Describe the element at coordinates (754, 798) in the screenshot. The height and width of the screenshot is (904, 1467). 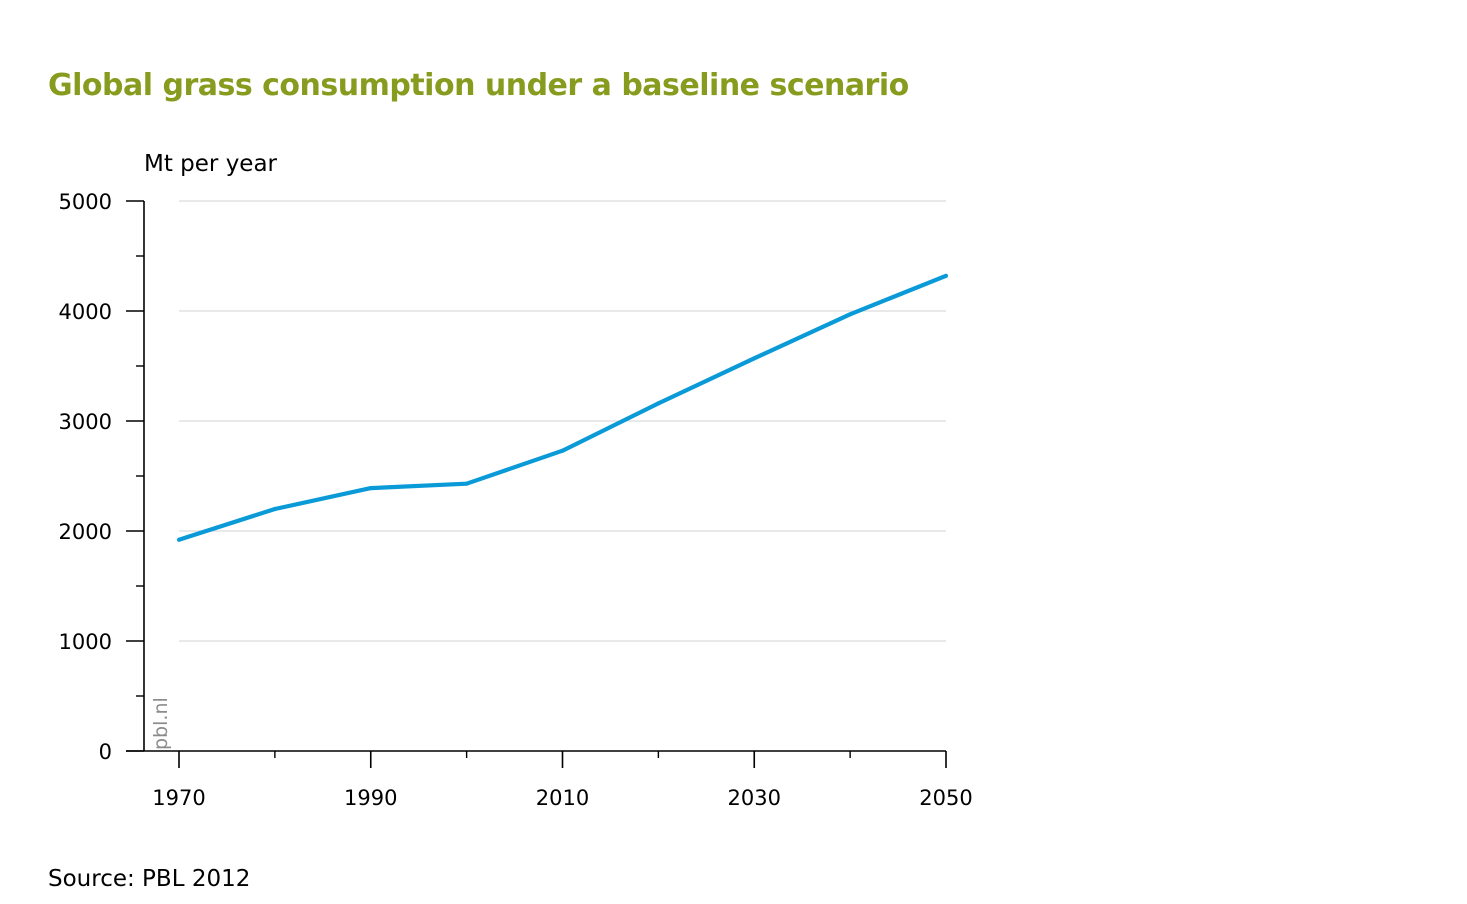
I see `x-tick-label-2030: 2030` at that location.